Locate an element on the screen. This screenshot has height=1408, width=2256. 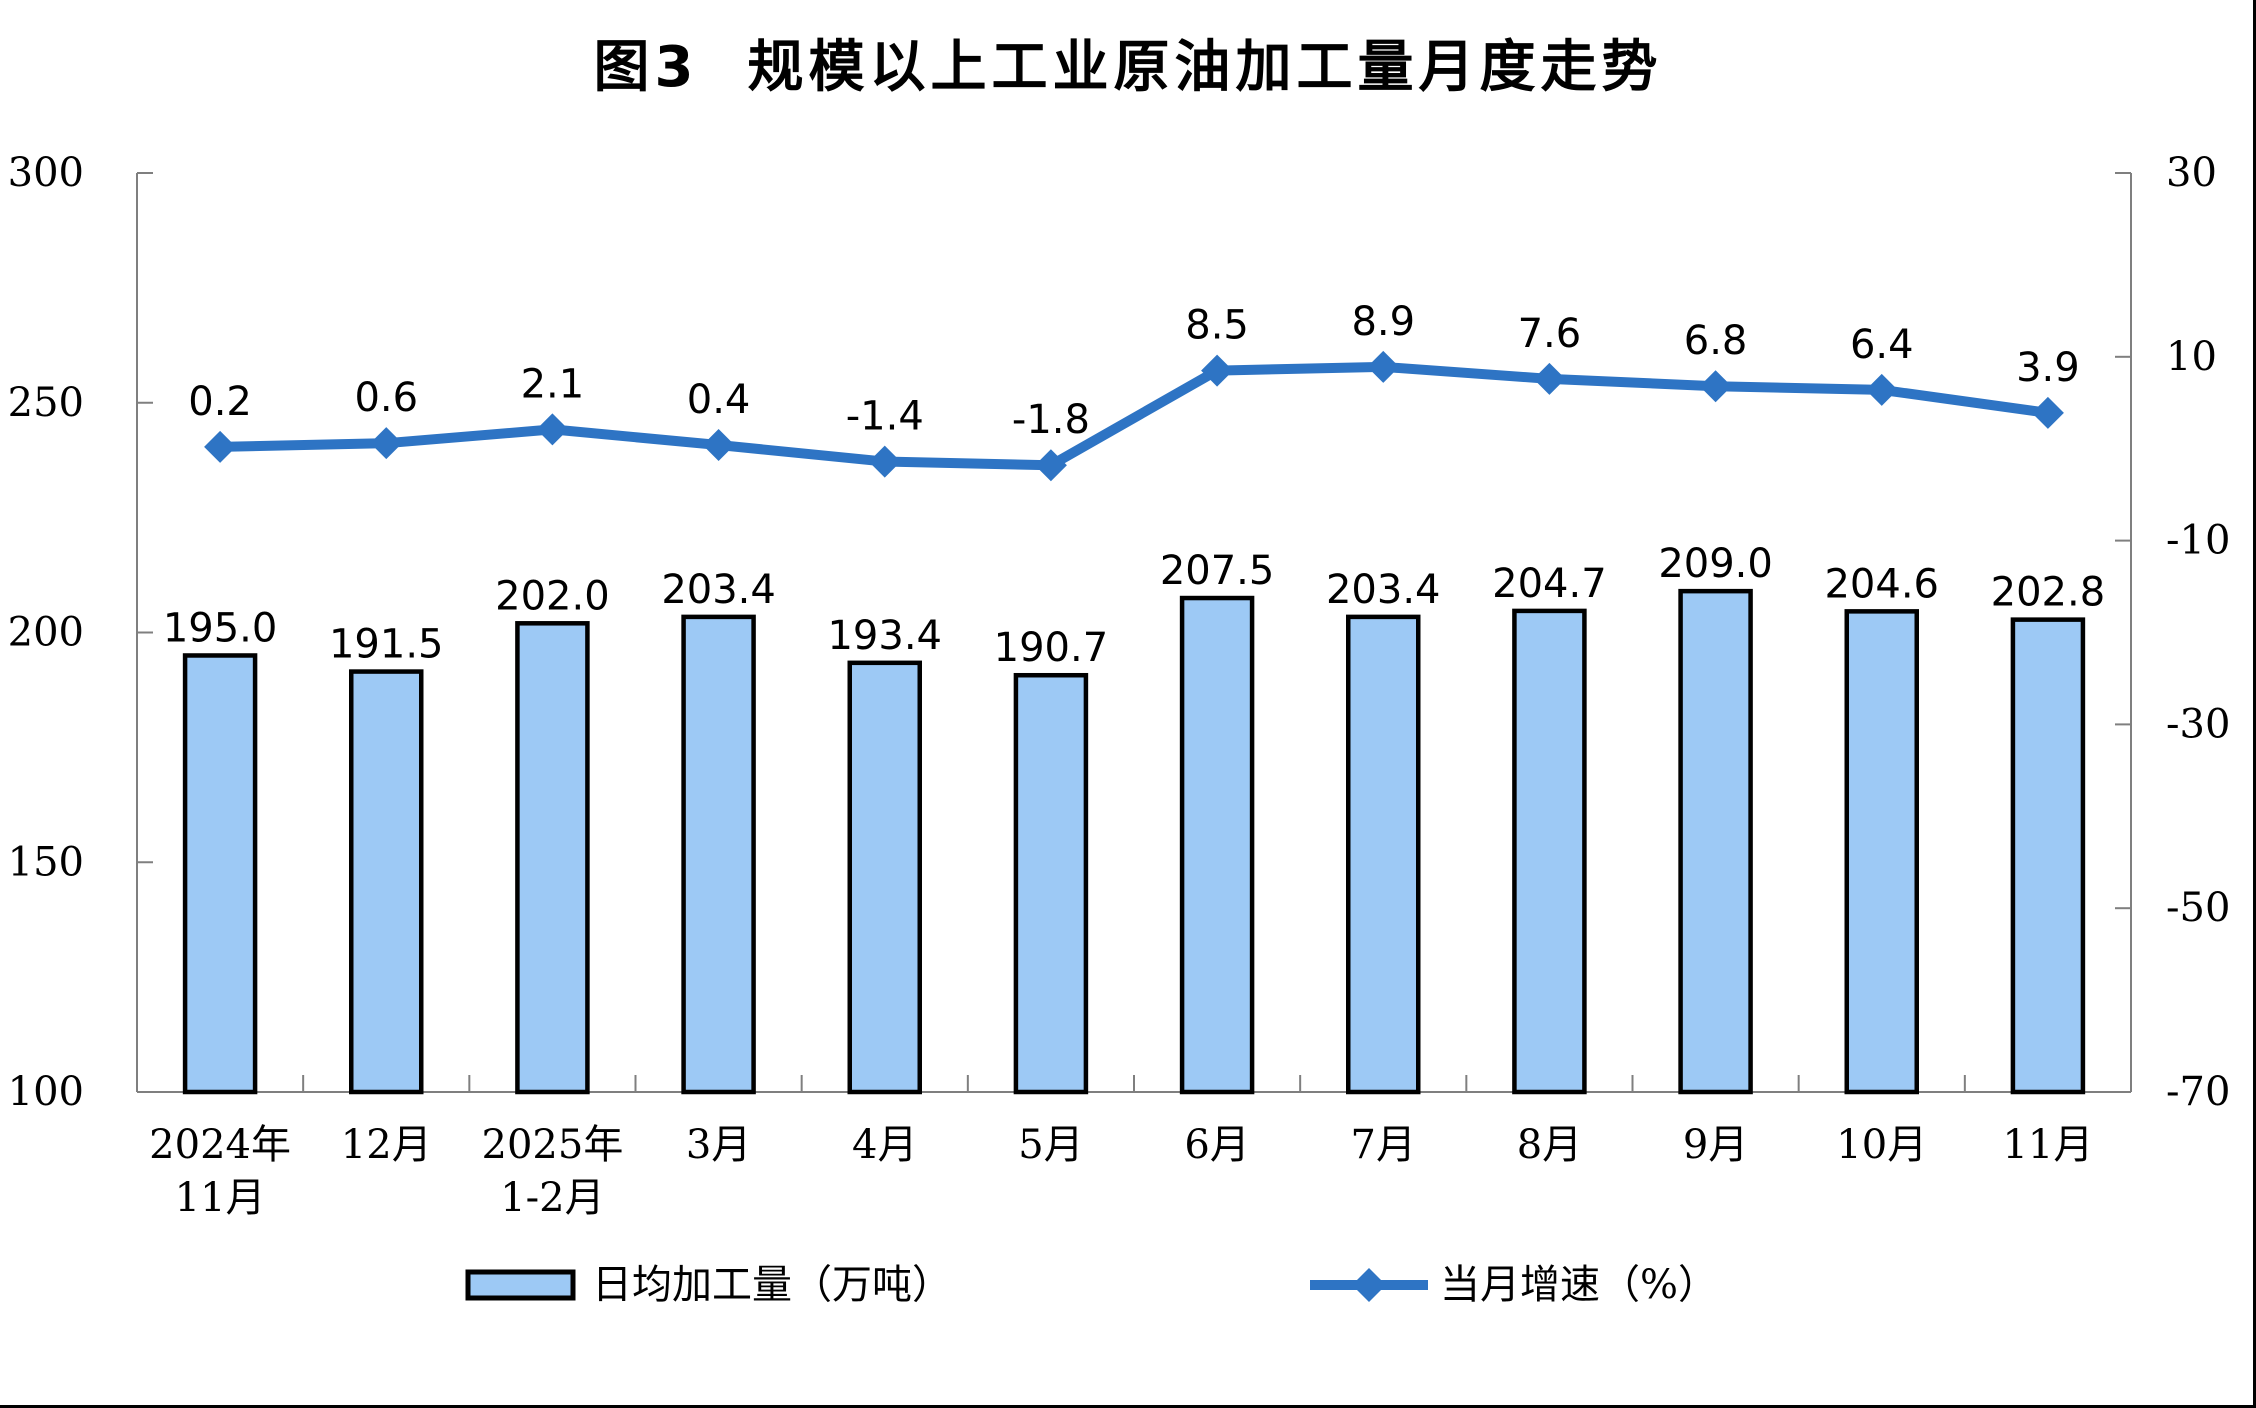
x-category-label-1: 12月 is located at coordinates (386, 1145).